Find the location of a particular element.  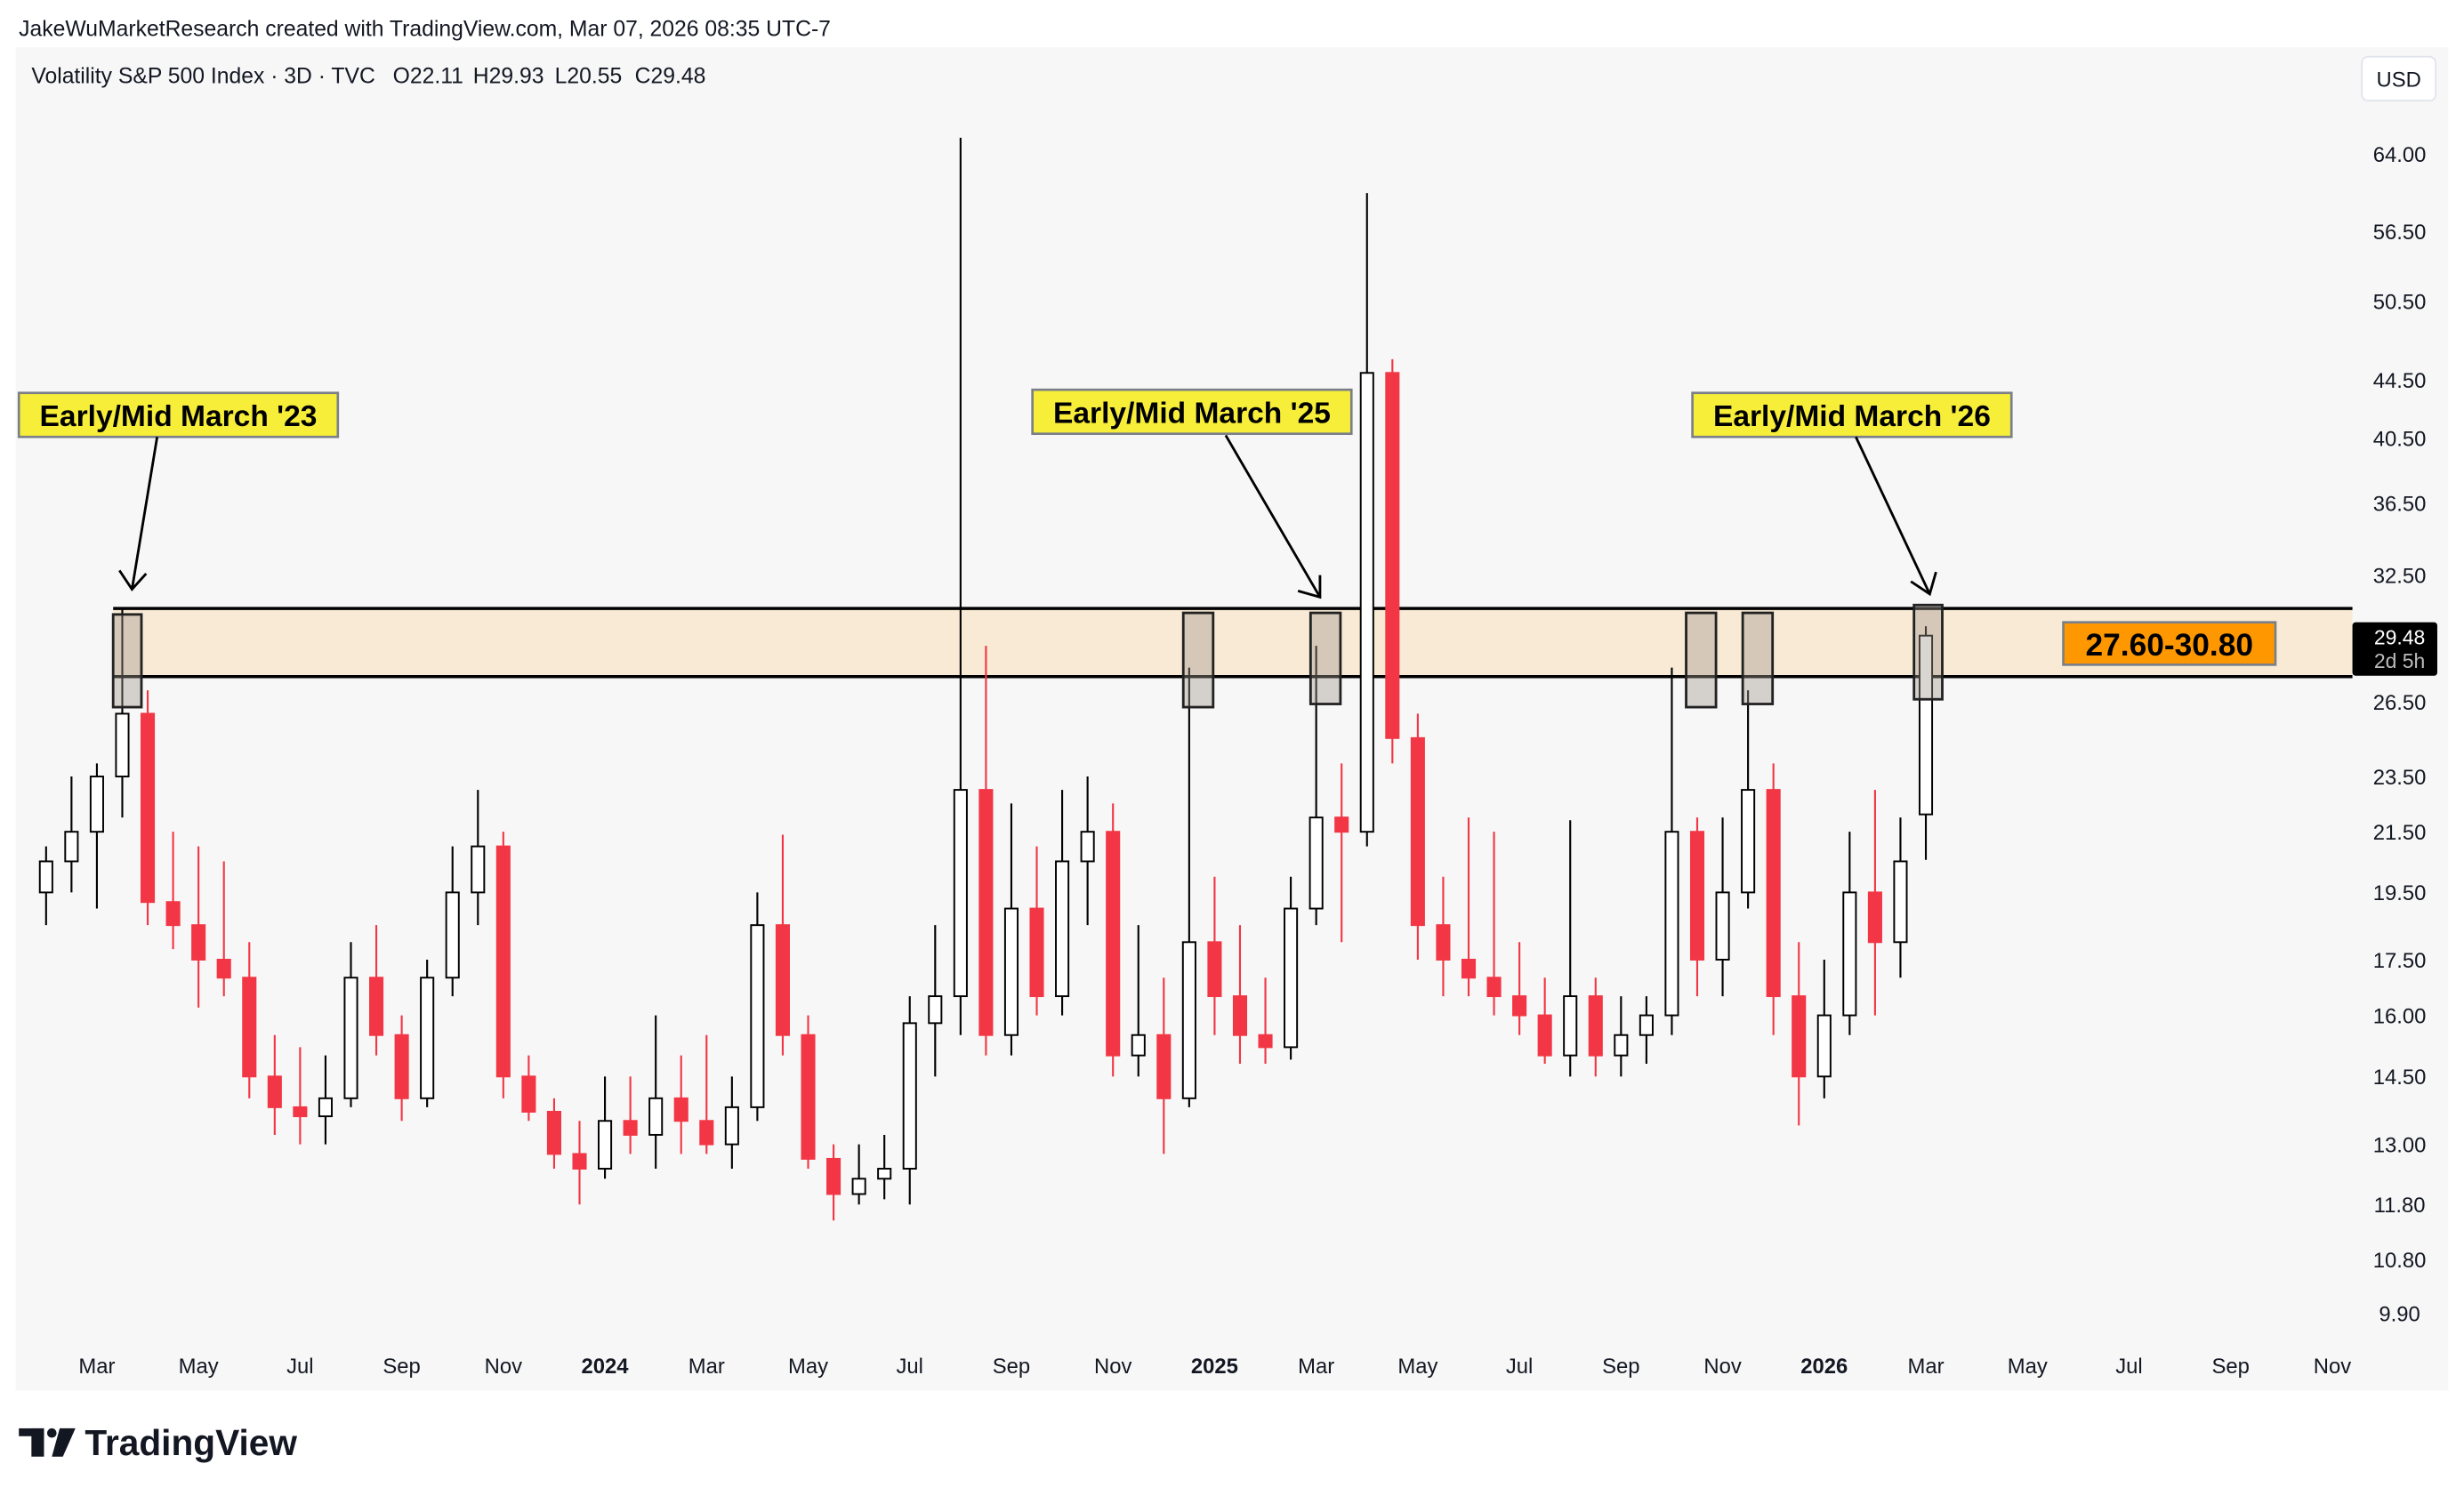

currency-button: USD is located at coordinates (2399, 78).